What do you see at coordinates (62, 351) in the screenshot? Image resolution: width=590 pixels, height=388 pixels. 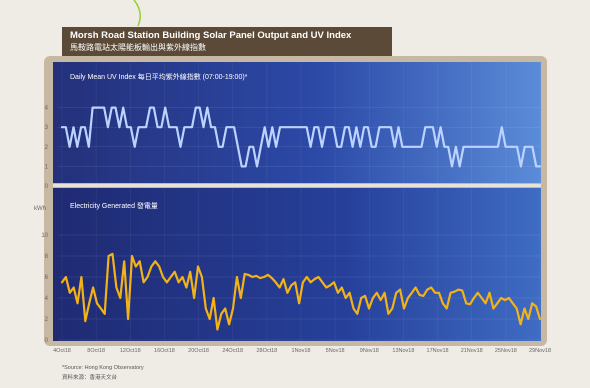 I see `x-tick-label: 4Oct18` at bounding box center [62, 351].